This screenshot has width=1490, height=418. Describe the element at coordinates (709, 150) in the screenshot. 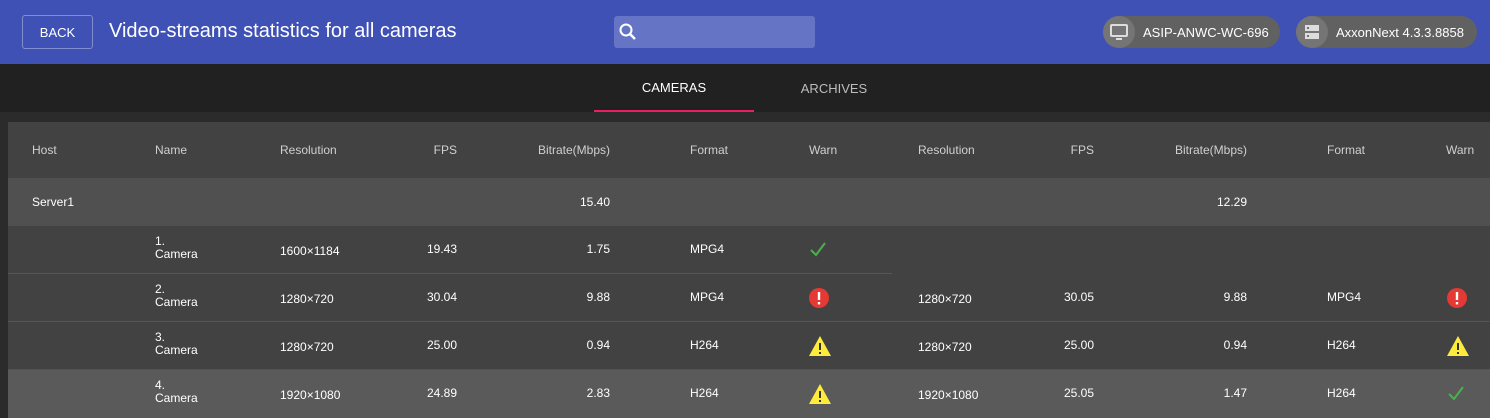

I see `col-format: Format` at that location.